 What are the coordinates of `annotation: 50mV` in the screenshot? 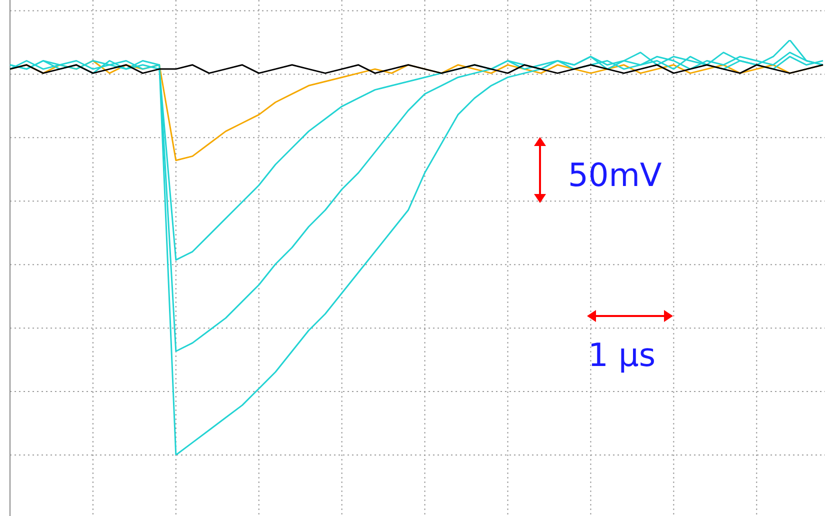 It's located at (615, 175).